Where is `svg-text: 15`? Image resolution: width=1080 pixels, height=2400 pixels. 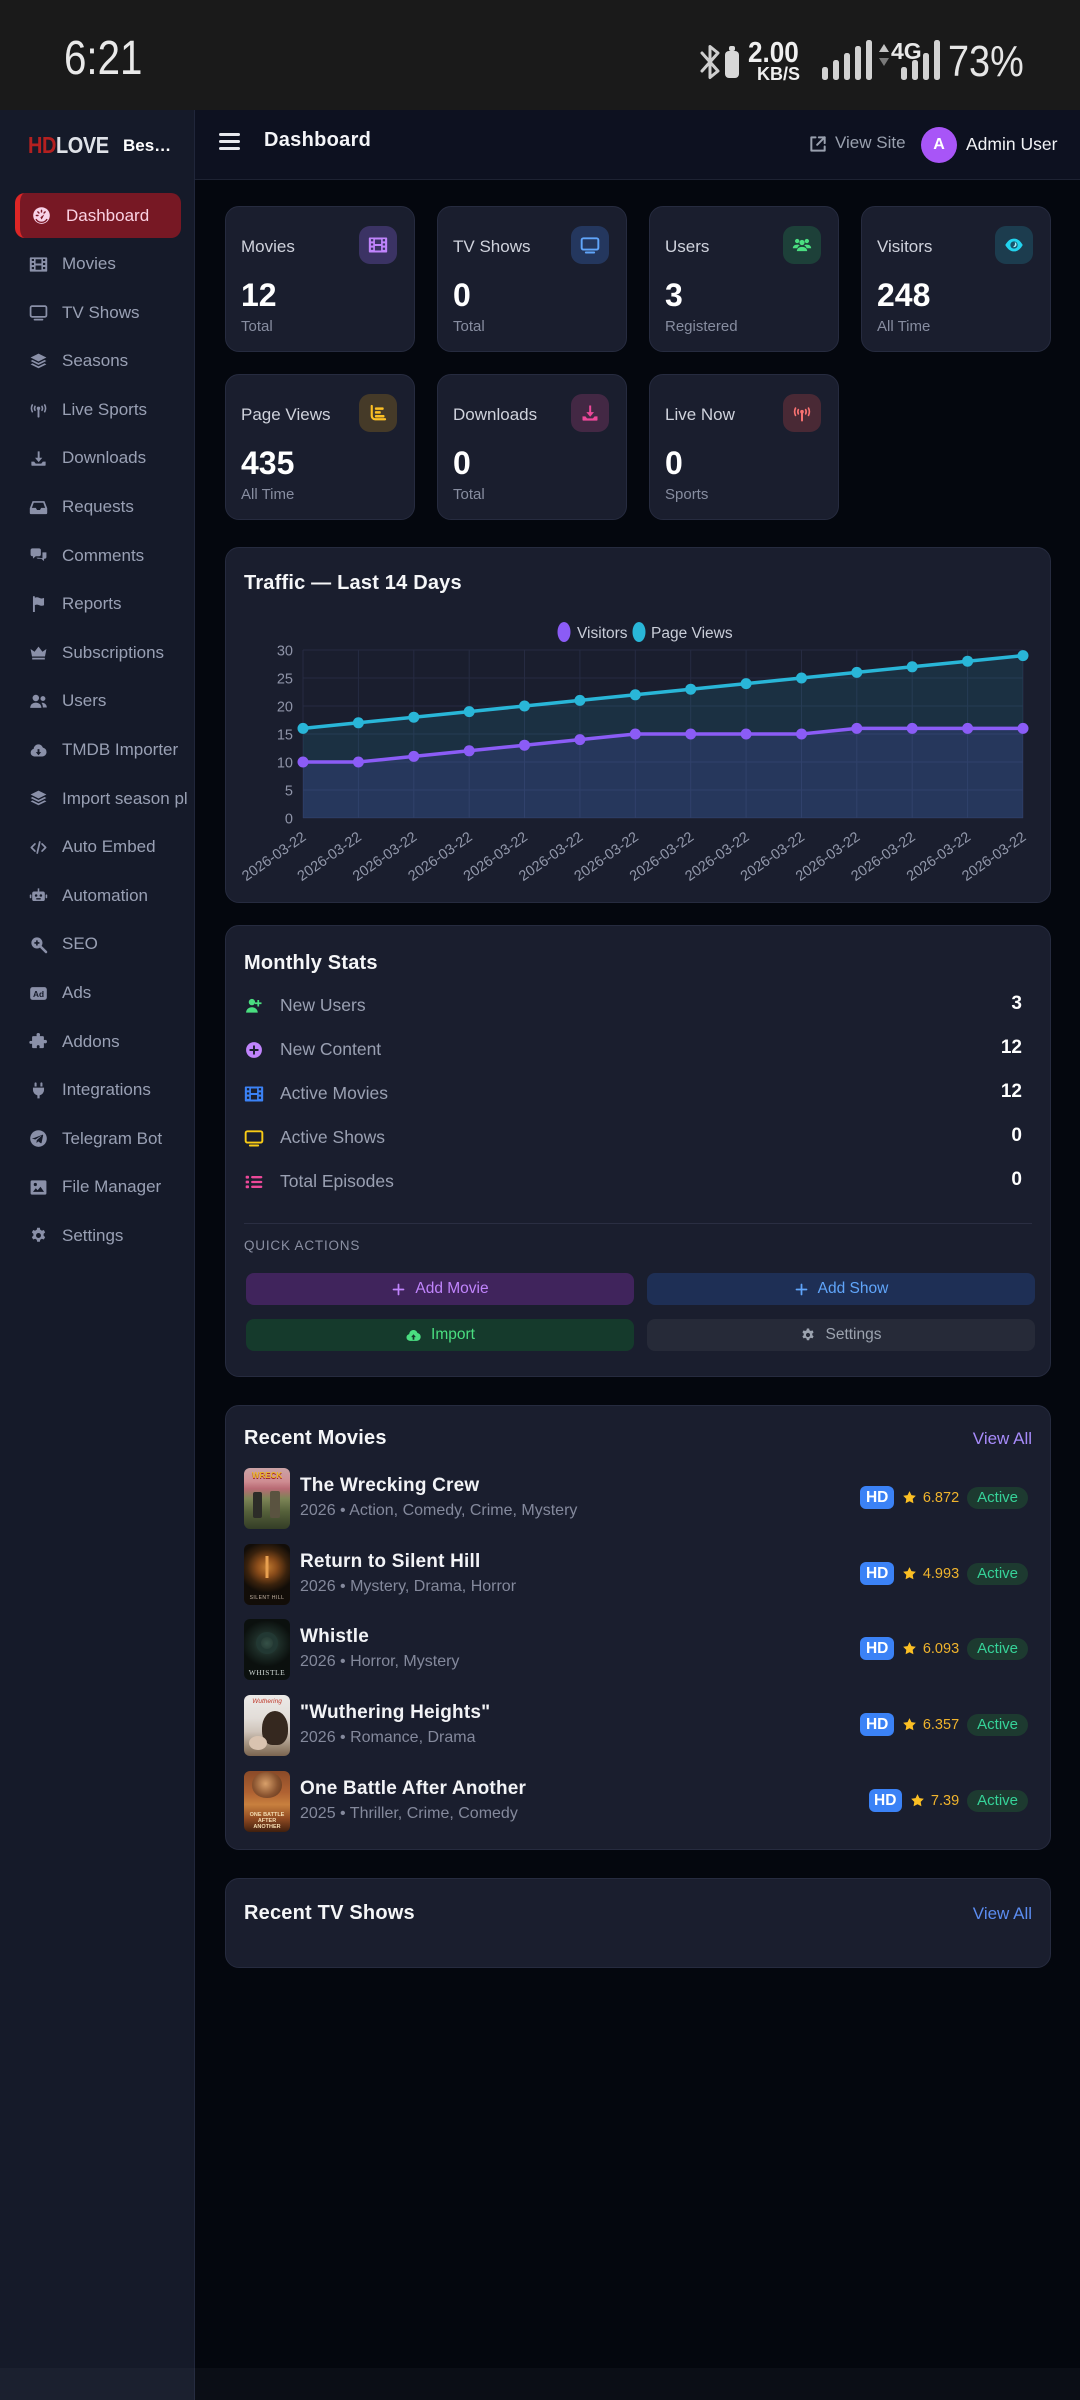 svg-text: 15 is located at coordinates (285, 736).